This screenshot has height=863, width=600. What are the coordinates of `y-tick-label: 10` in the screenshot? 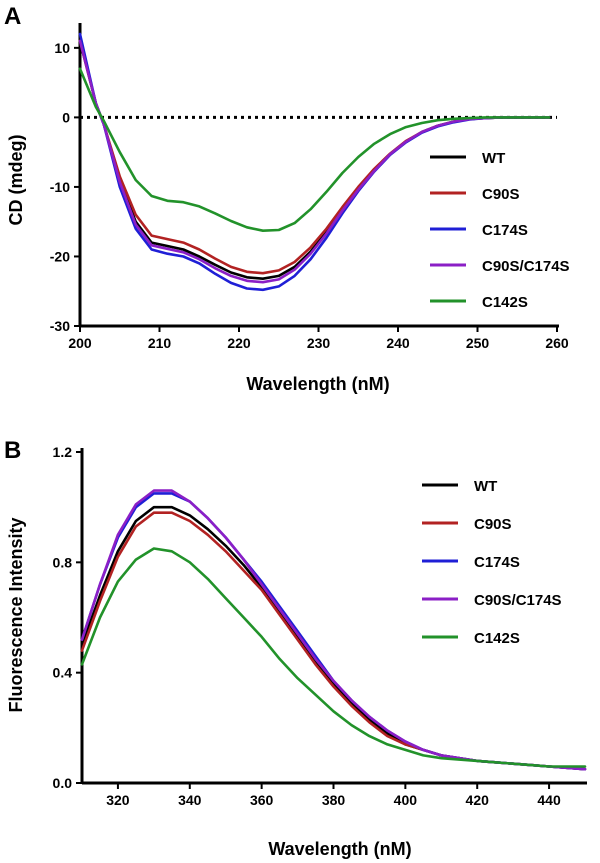 It's located at (62, 48).